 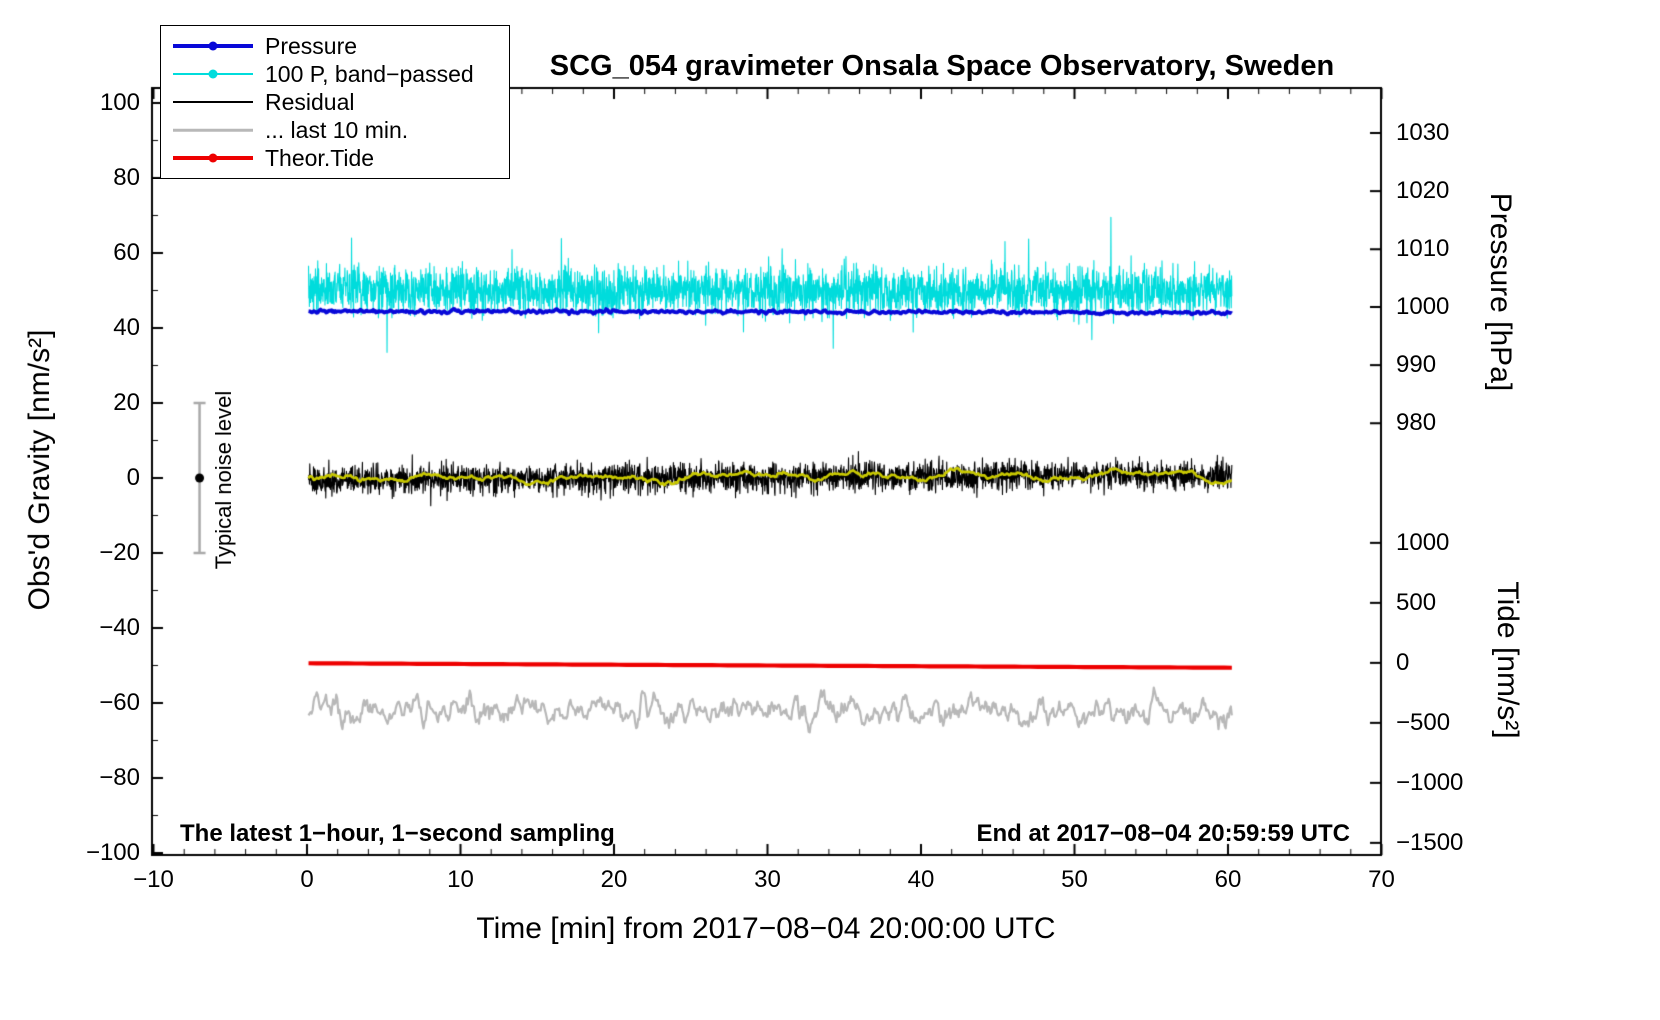 What do you see at coordinates (39, 470) in the screenshot?
I see `gravity-axis-label: Obs'd Gravity [nm/s²]` at bounding box center [39, 470].